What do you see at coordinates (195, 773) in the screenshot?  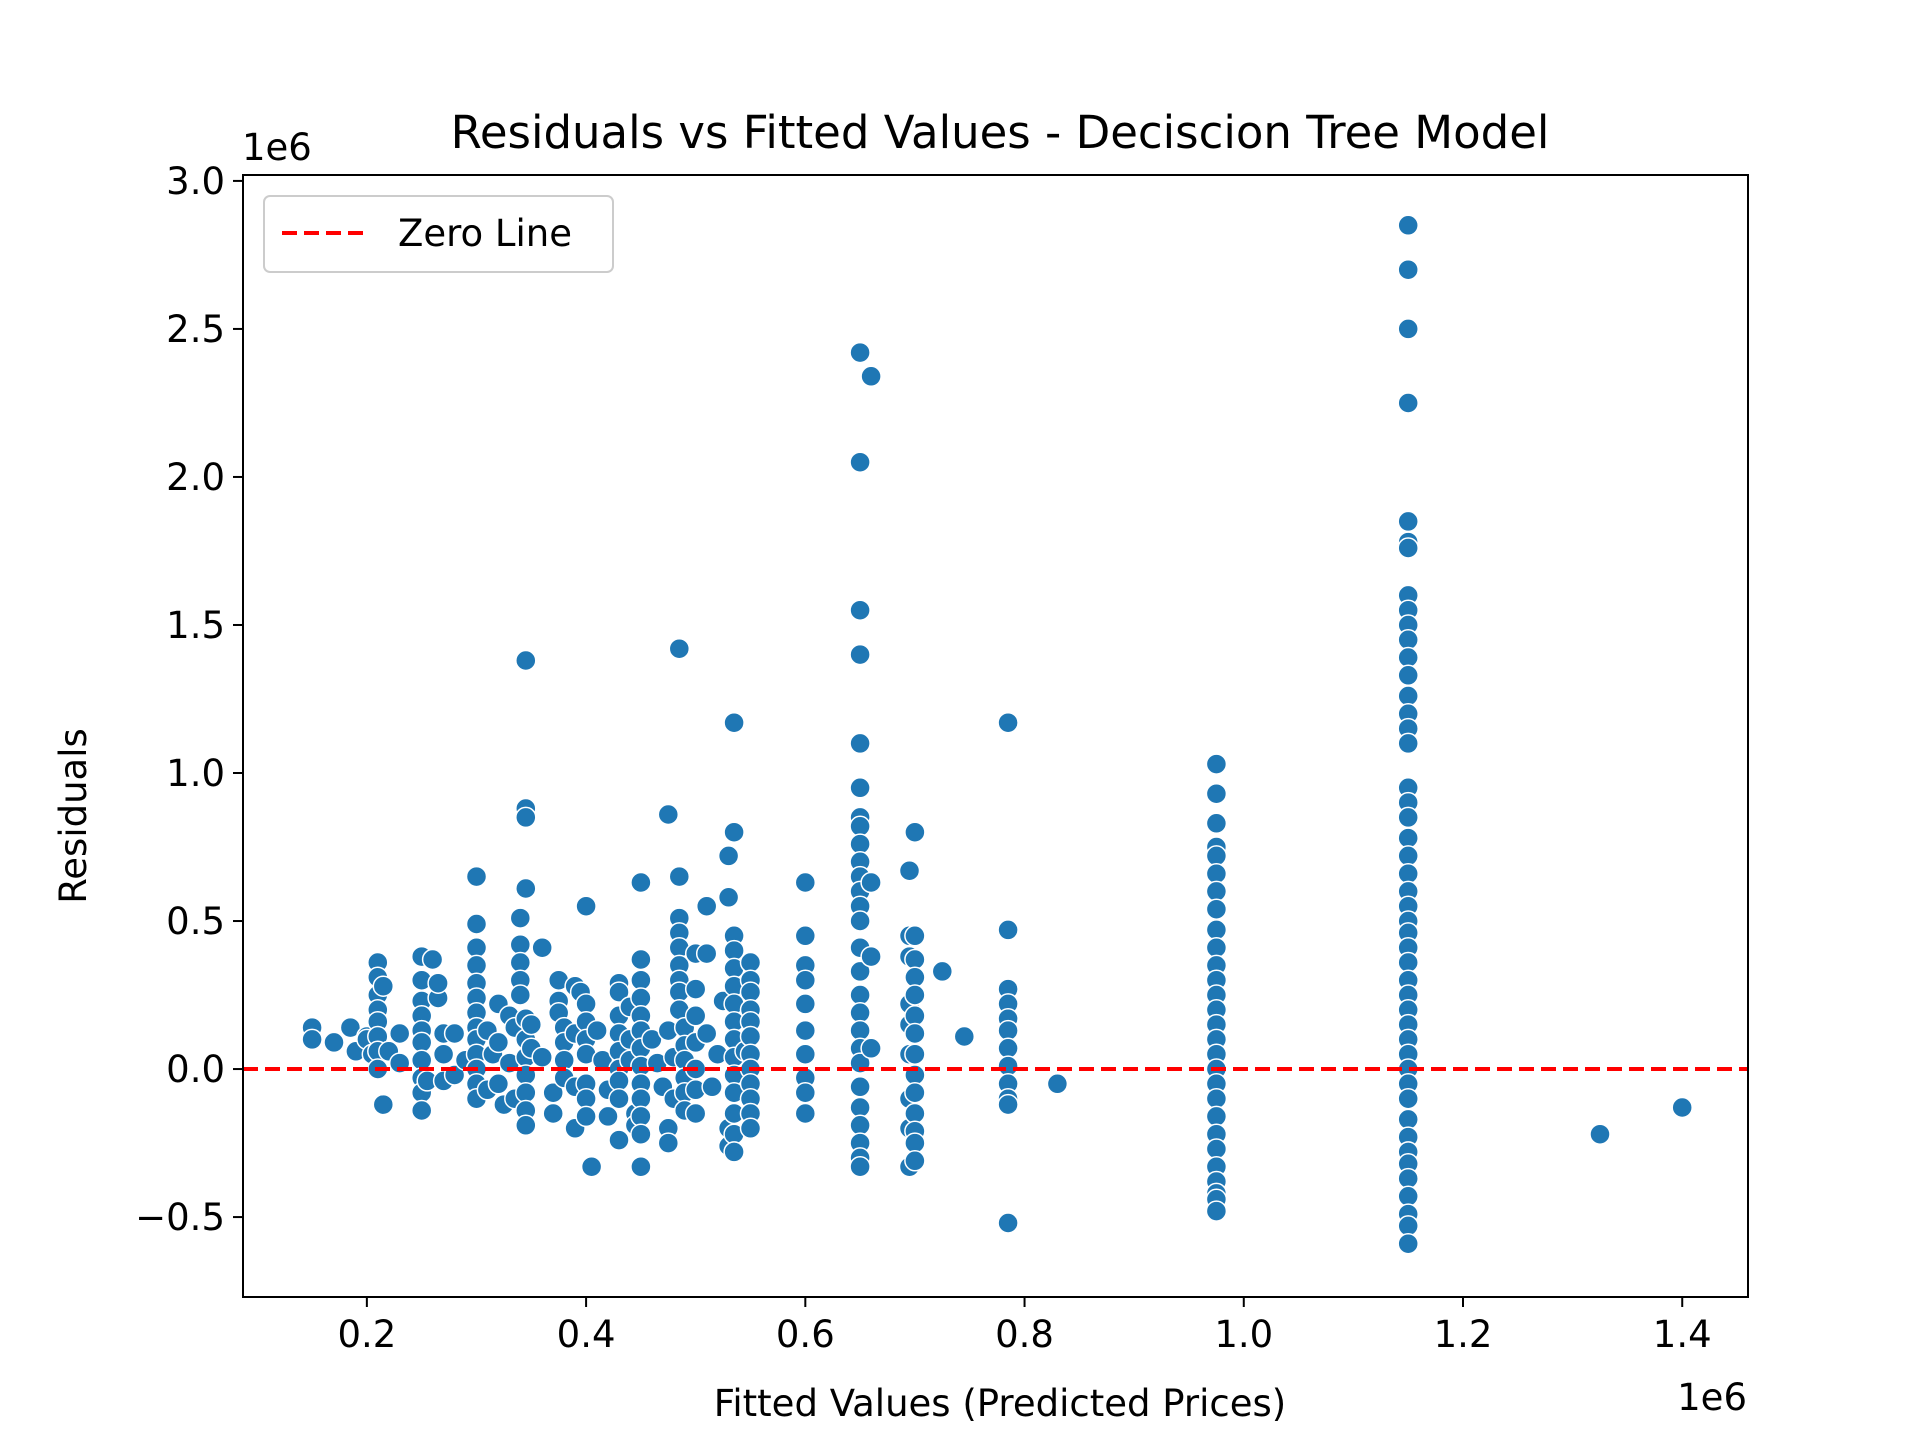 I see `y-tick-label: 1.0` at bounding box center [195, 773].